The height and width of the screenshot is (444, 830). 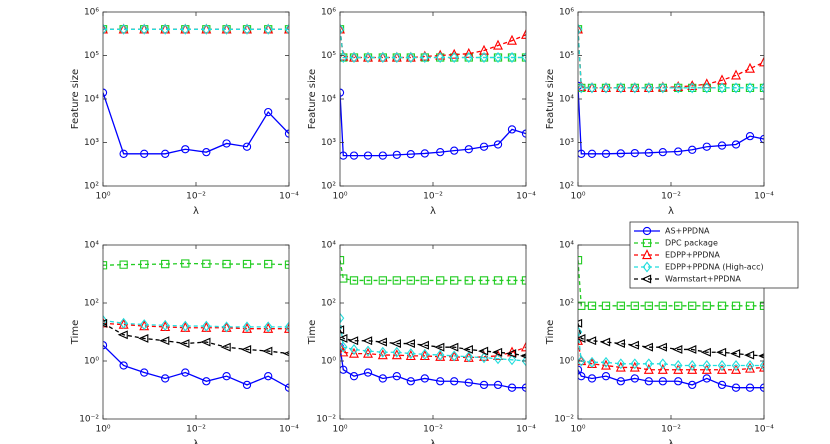 What do you see at coordinates (326, 420) in the screenshot?
I see `y-tick-label: 10⁻²` at bounding box center [326, 420].